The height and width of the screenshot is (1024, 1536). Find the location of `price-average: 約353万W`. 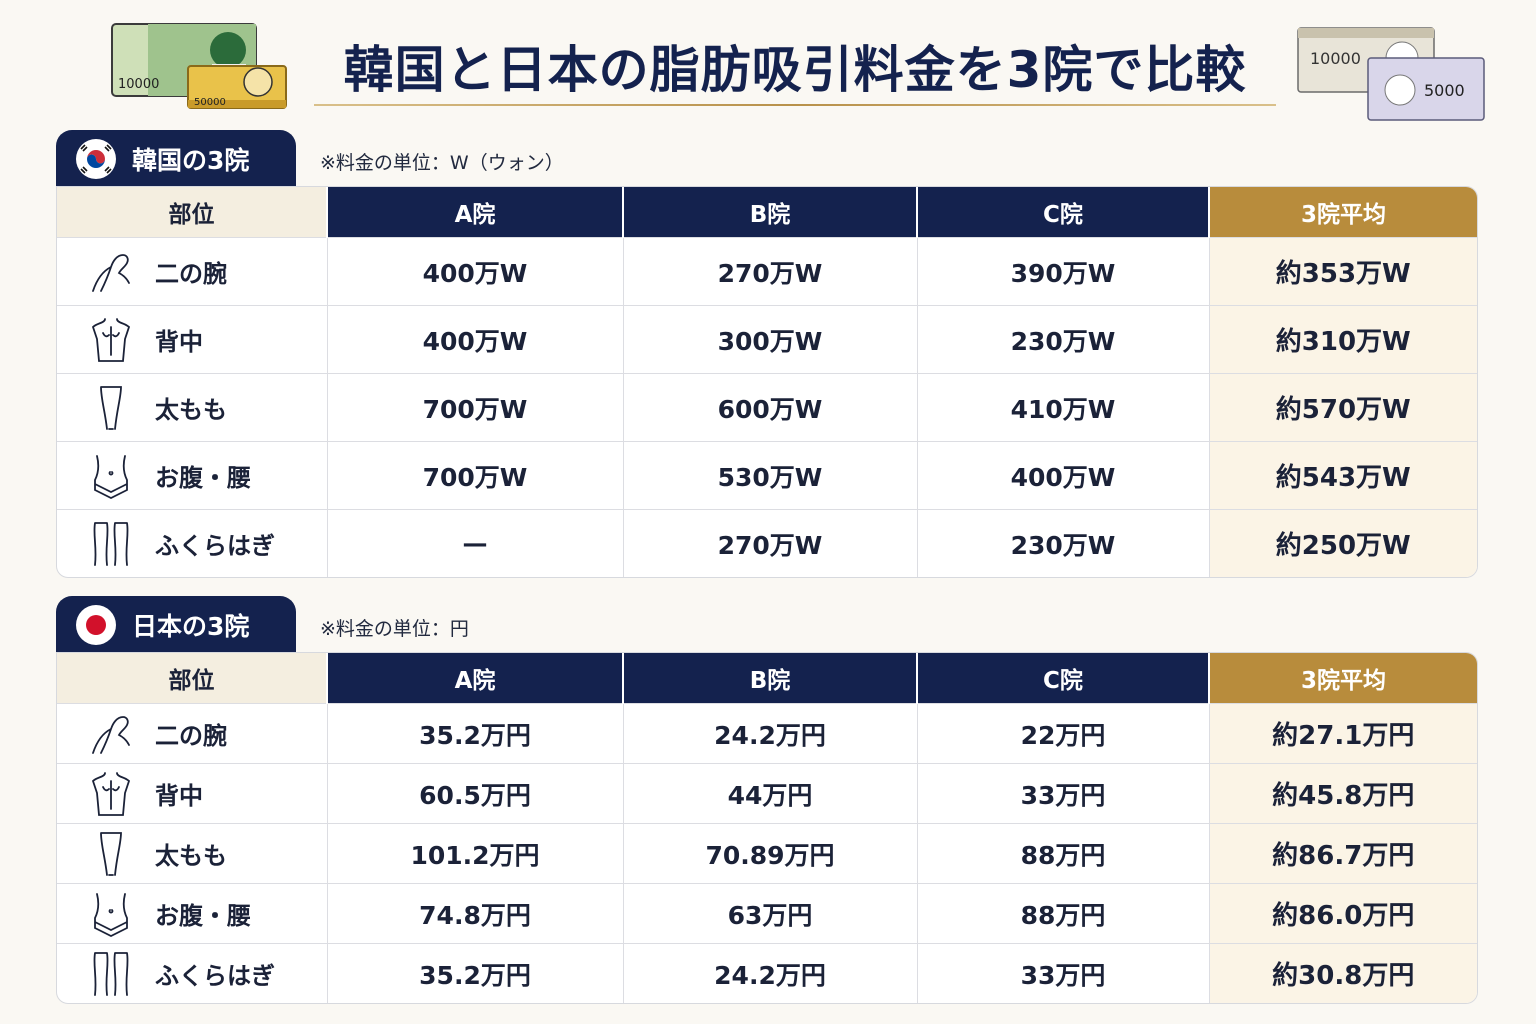

price-average: 約353万W is located at coordinates (1342, 271).